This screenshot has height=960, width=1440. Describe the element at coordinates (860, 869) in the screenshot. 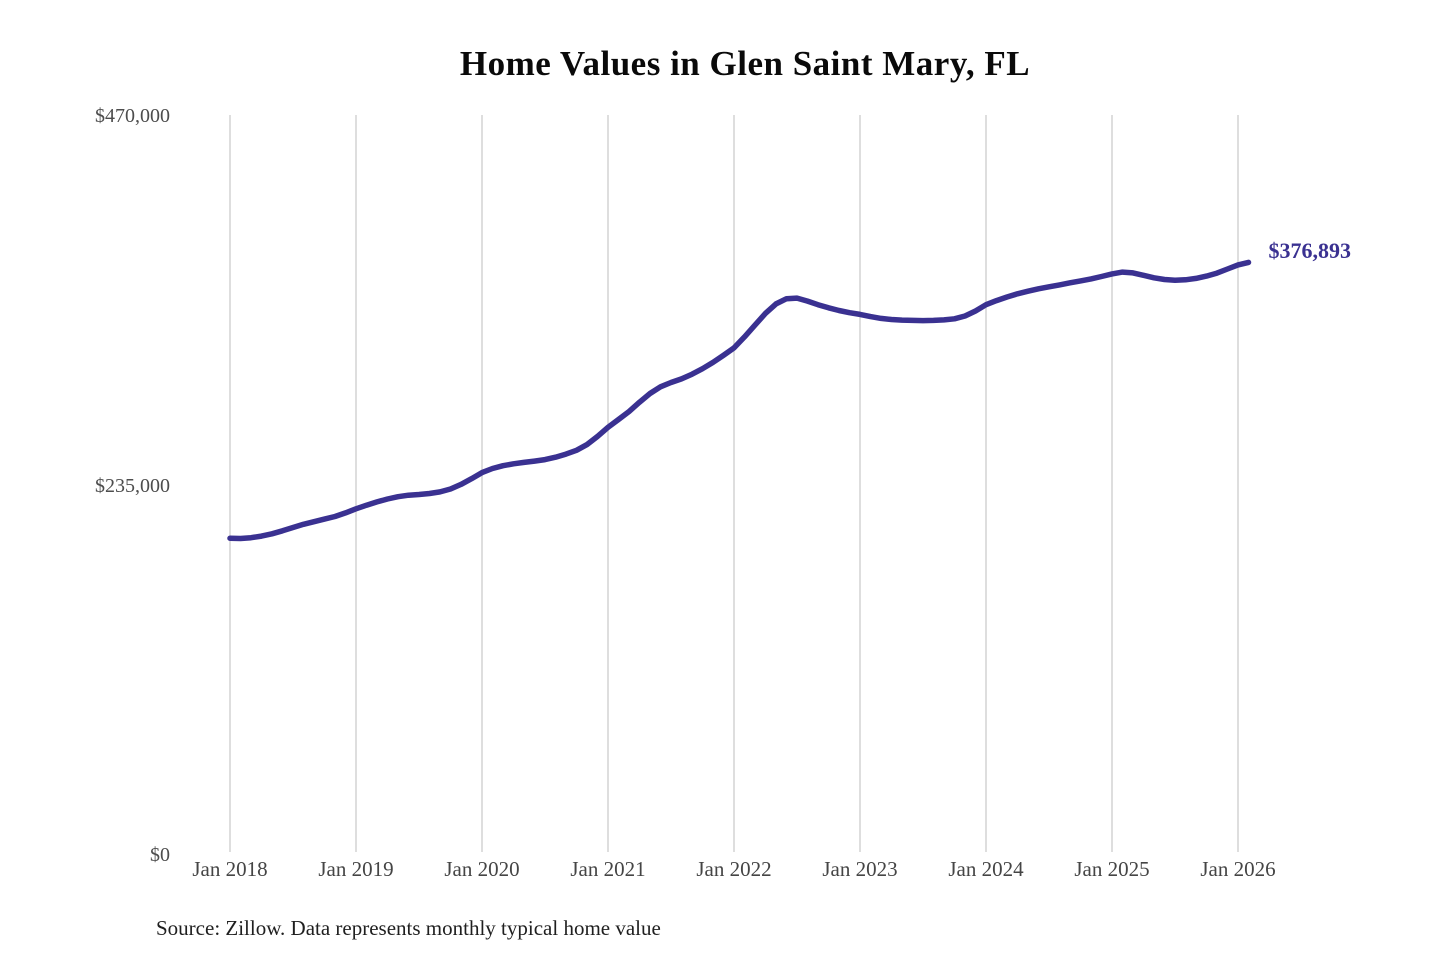

I see `x-tick-label: Jan 2023` at that location.